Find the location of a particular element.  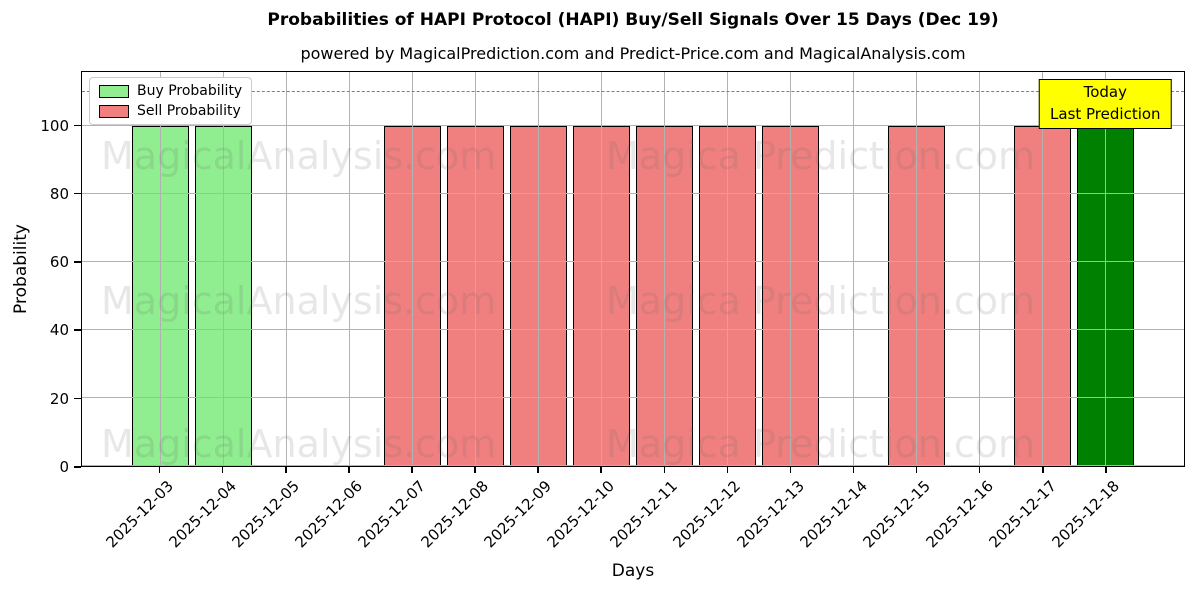

x-tick-label: 2025-12-03 is located at coordinates (139, 514).